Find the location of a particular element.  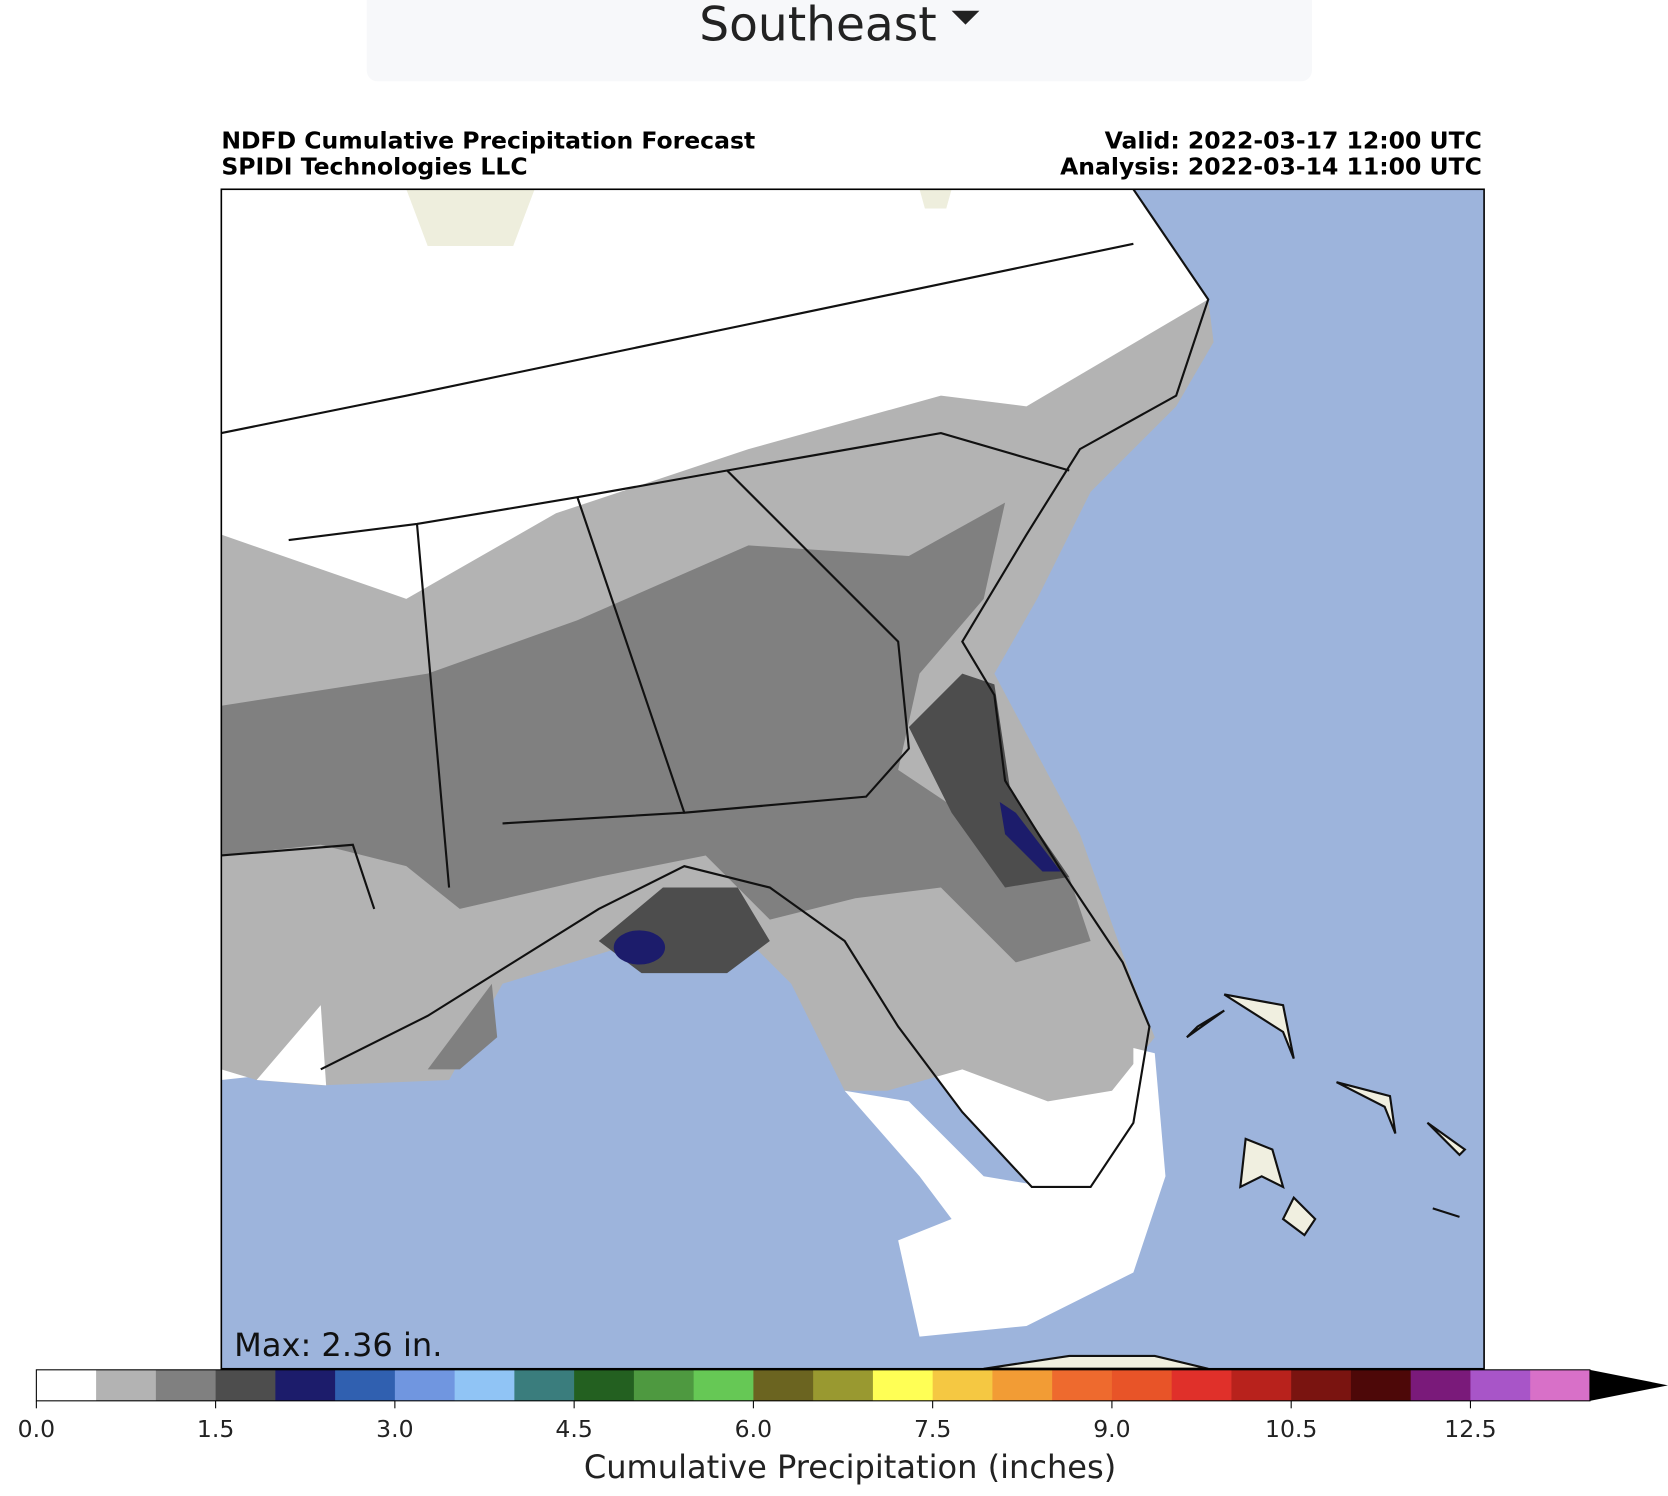

colorbar-extend is located at coordinates (1628, 1385).